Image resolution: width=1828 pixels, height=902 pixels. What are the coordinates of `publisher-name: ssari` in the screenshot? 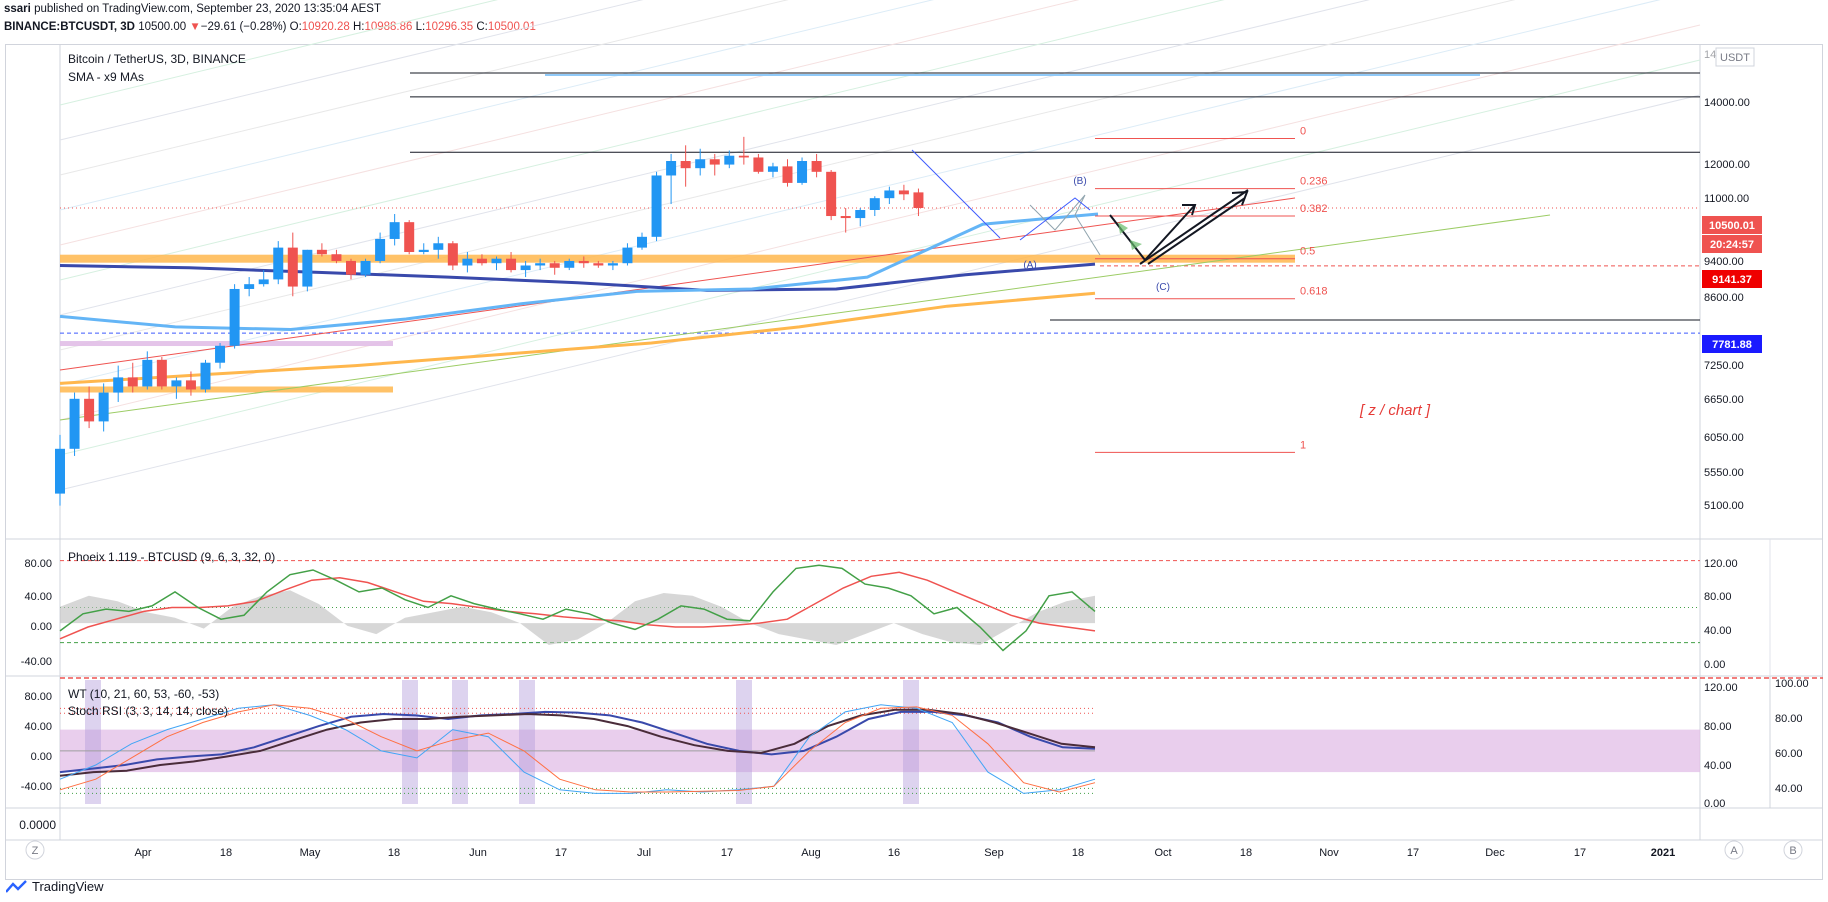 It's located at (17, 9).